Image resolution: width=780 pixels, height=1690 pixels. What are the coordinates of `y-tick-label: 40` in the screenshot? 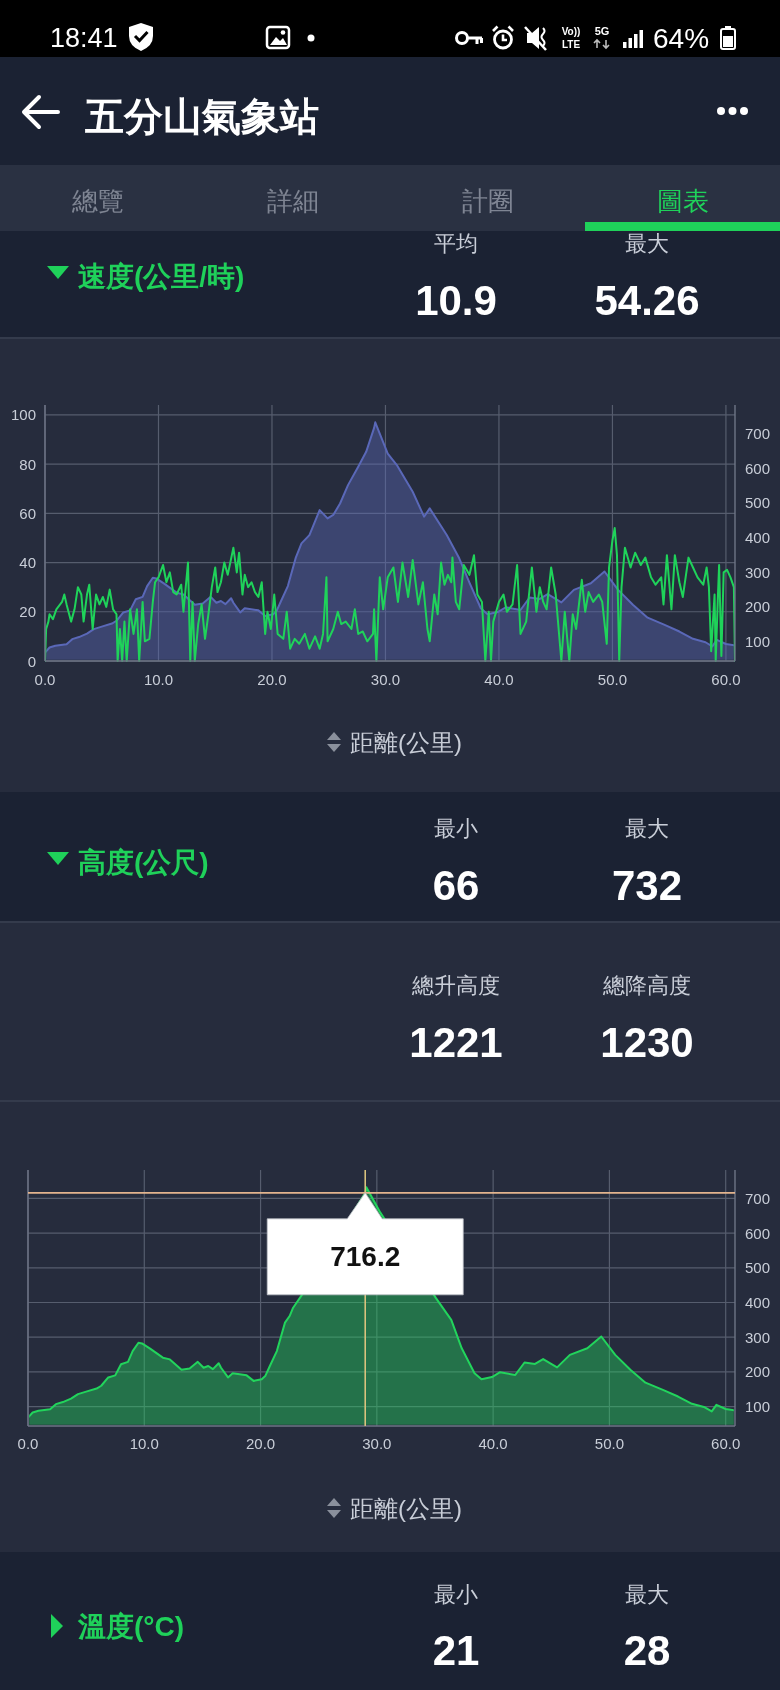 It's located at (27, 563).